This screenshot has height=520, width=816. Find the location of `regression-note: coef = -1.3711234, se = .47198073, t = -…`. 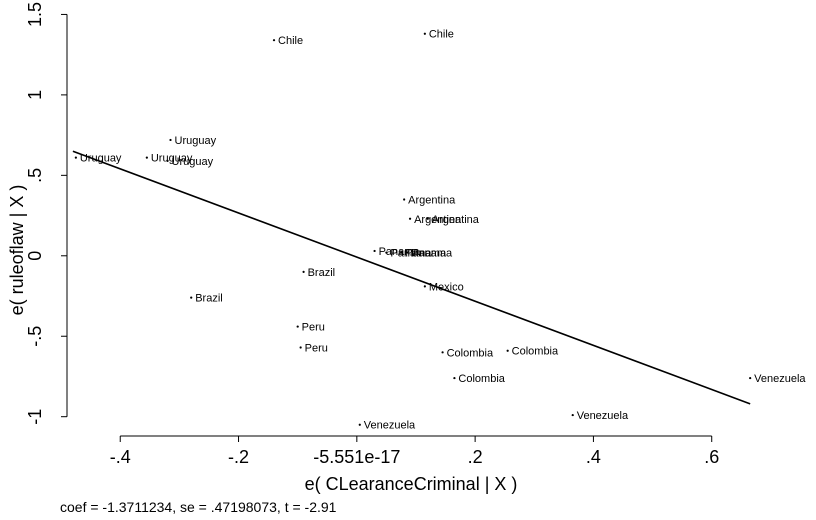

regression-note: coef = -1.3711234, se = .47198073, t = -… is located at coordinates (198, 507).